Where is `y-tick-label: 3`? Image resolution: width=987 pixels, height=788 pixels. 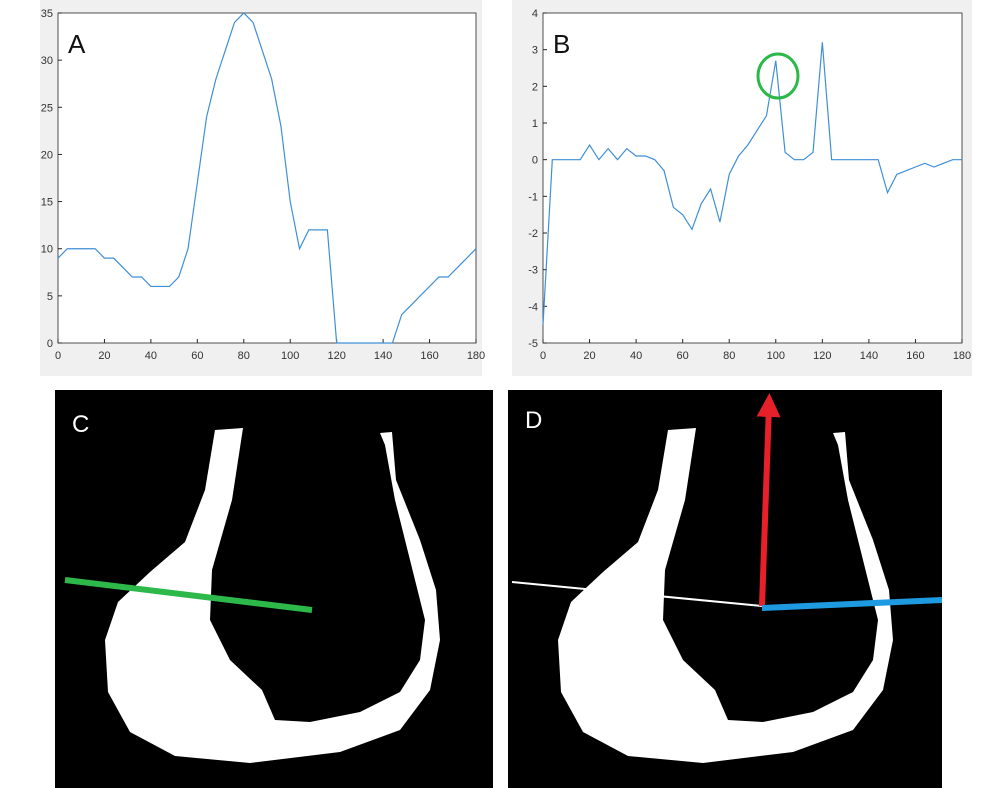 y-tick-label: 3 is located at coordinates (535, 51).